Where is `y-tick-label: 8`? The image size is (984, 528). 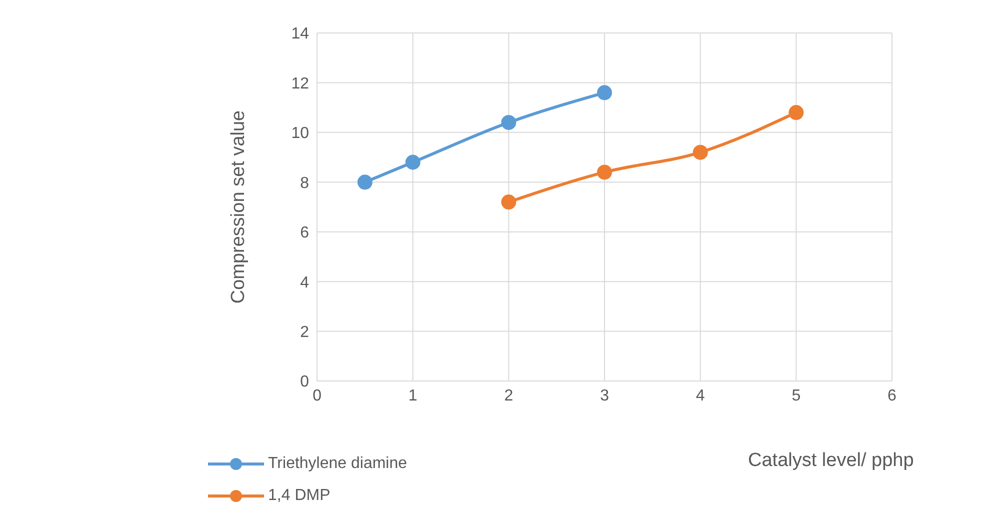
y-tick-label: 8 is located at coordinates (305, 183).